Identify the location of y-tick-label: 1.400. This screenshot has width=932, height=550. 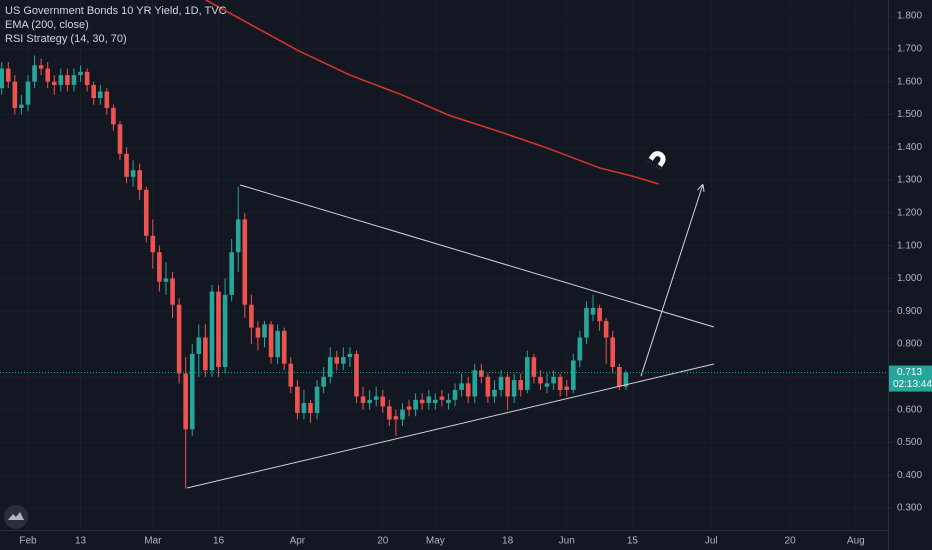
(909, 147).